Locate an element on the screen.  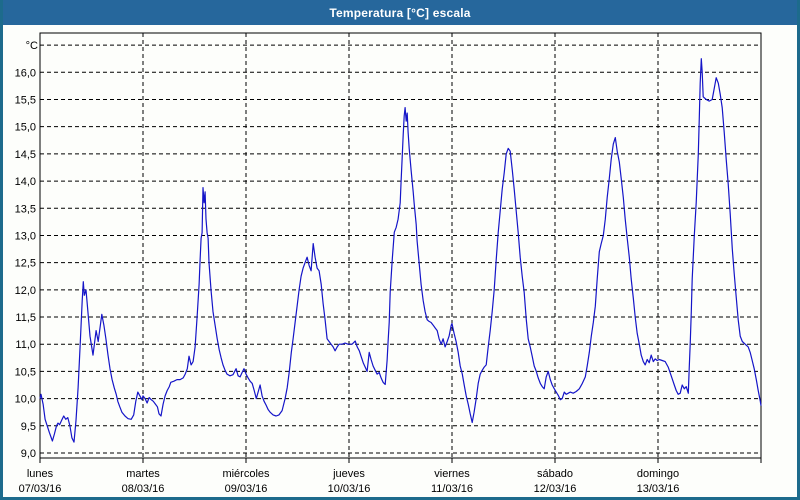
x-day-label: domingo is located at coordinates (658, 474).